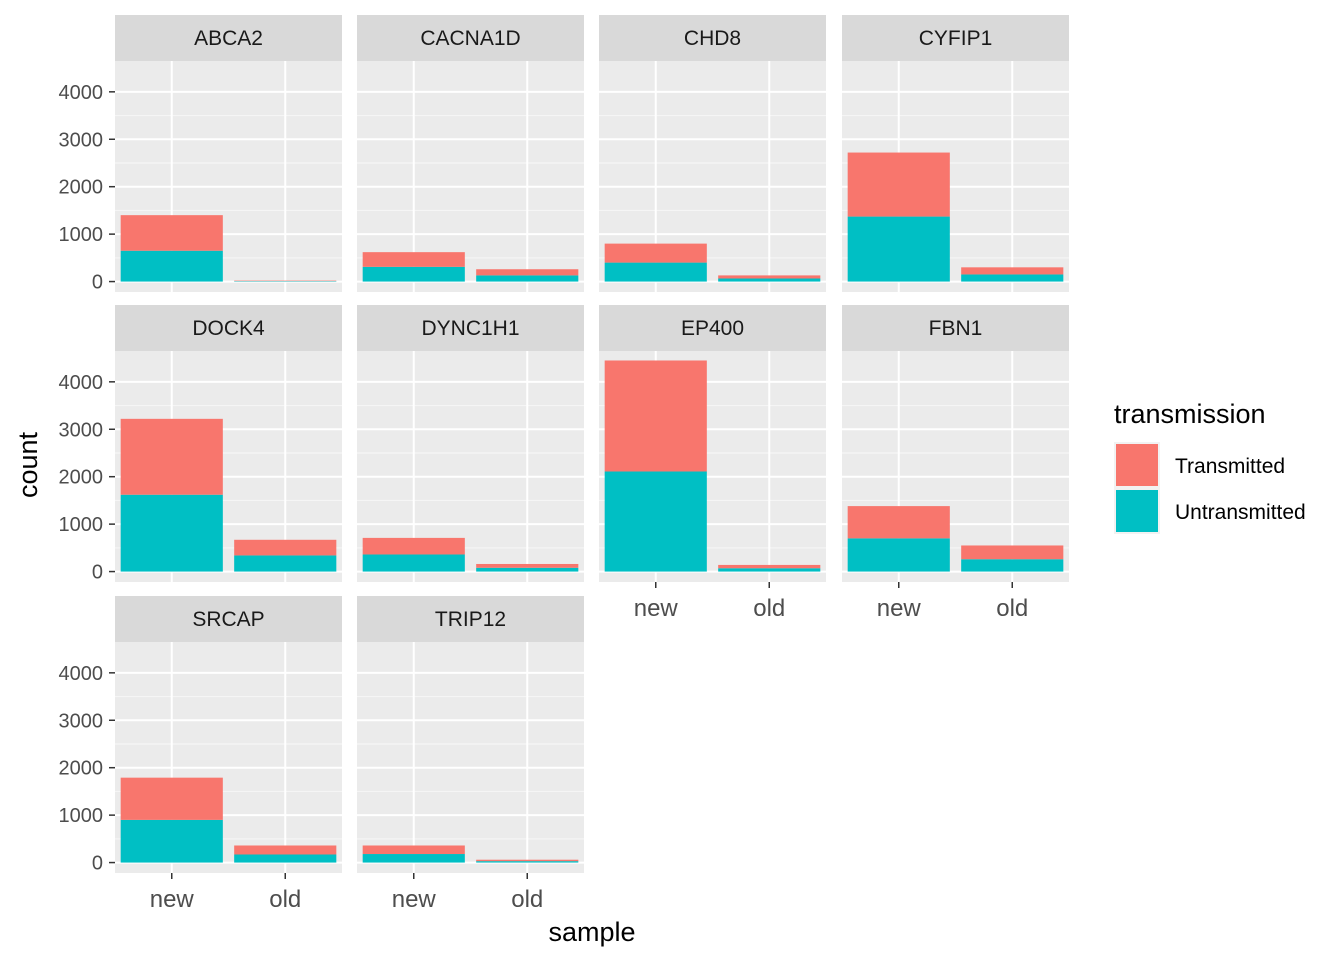 The height and width of the screenshot is (960, 1344). What do you see at coordinates (1190, 414) in the screenshot?
I see `legend-title: transmission` at bounding box center [1190, 414].